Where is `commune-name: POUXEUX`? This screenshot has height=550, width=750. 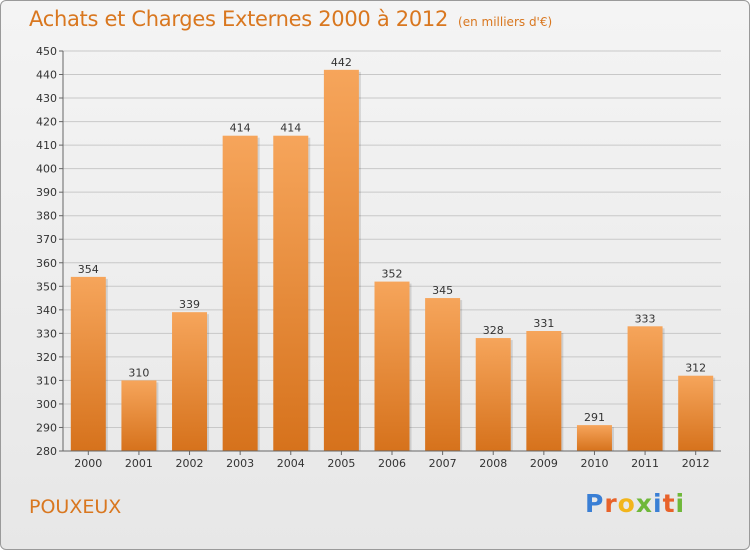 commune-name: POUXEUX is located at coordinates (75, 507).